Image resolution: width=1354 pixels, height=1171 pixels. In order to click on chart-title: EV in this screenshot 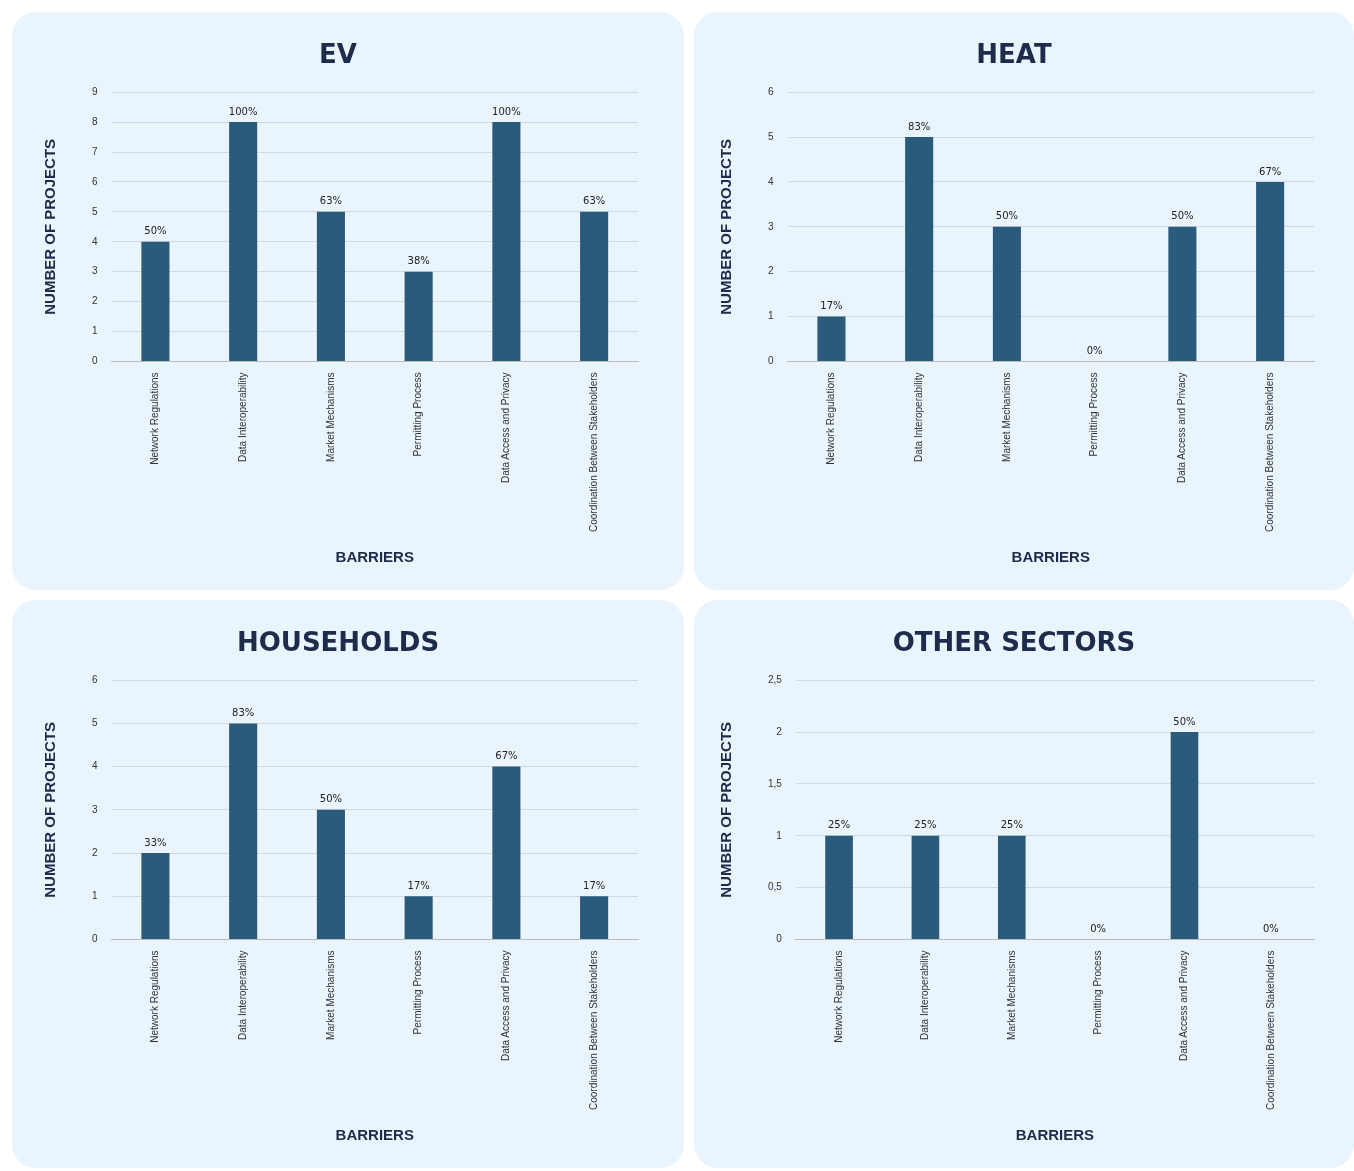, I will do `click(338, 54)`.